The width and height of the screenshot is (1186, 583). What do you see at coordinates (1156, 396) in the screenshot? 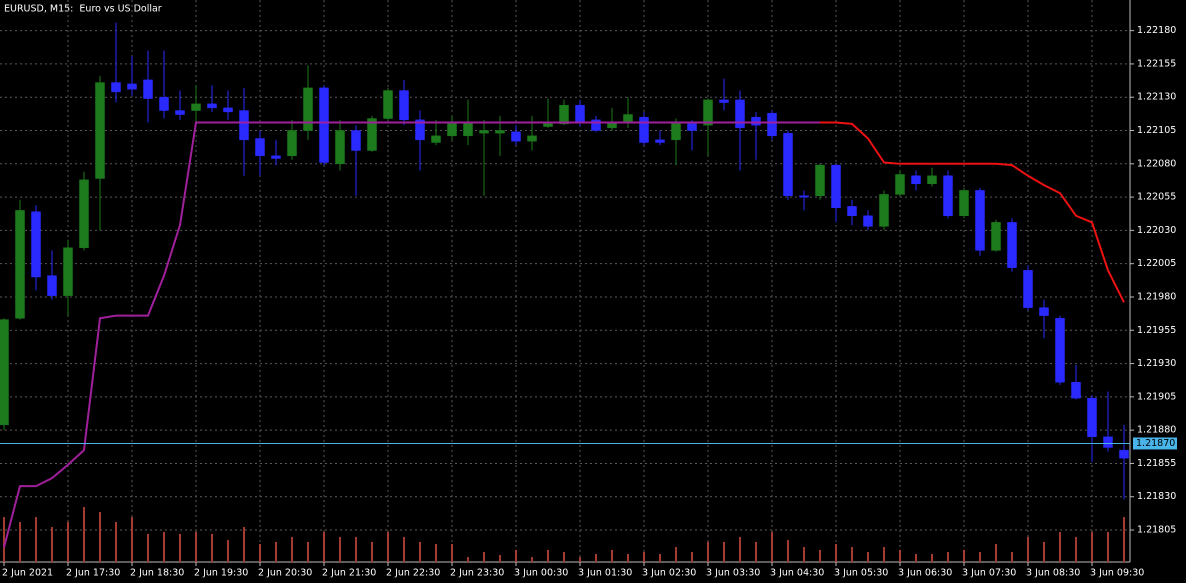
I see `y-tick-label: 1.21905` at bounding box center [1156, 396].